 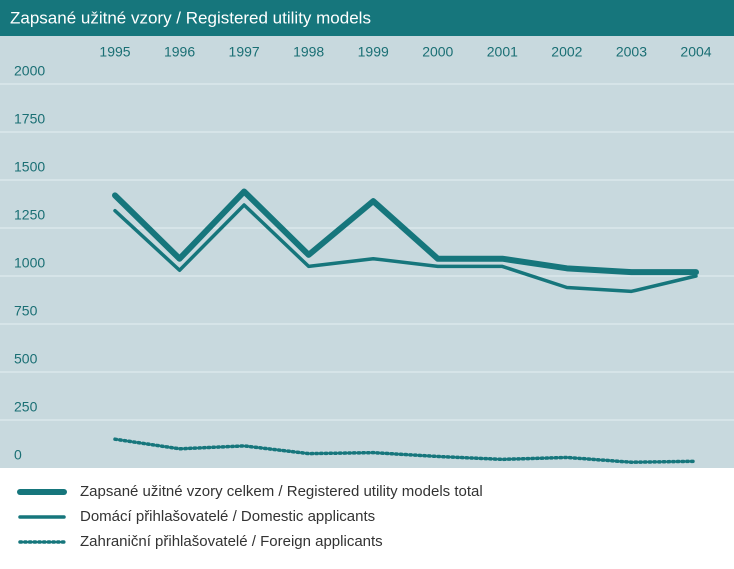 What do you see at coordinates (29, 167) in the screenshot?
I see `y-tick-label: 1500` at bounding box center [29, 167].